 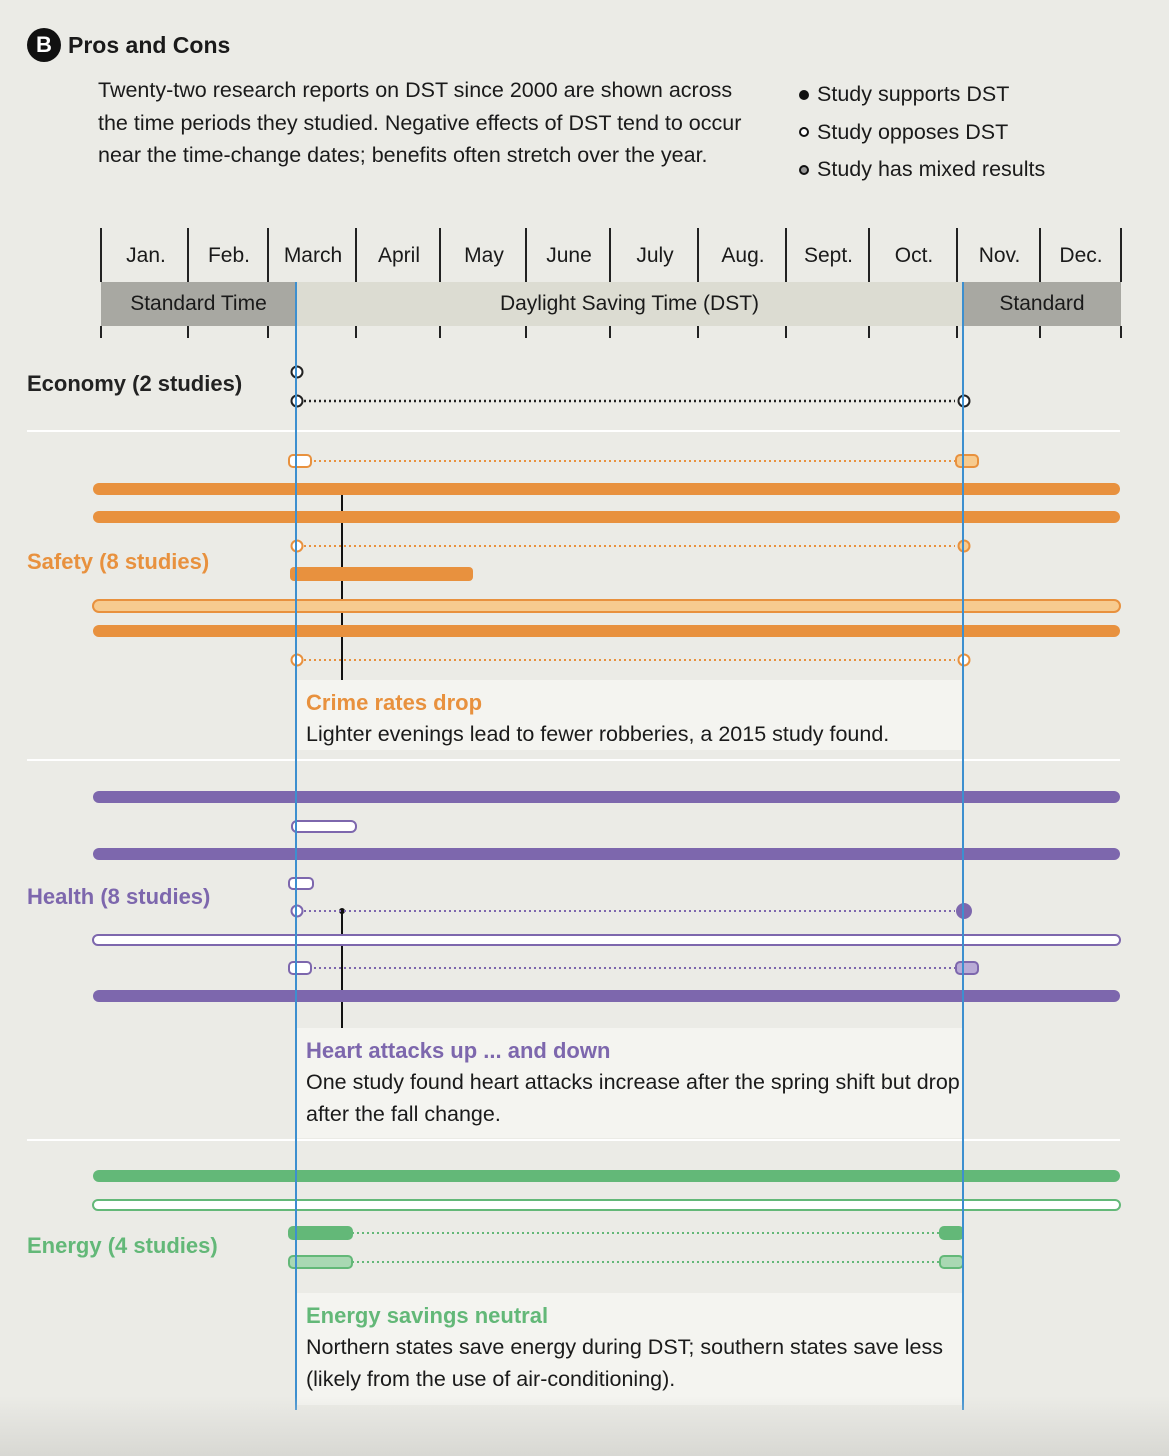 What do you see at coordinates (324, 826) in the screenshot?
I see `study-span-health` at bounding box center [324, 826].